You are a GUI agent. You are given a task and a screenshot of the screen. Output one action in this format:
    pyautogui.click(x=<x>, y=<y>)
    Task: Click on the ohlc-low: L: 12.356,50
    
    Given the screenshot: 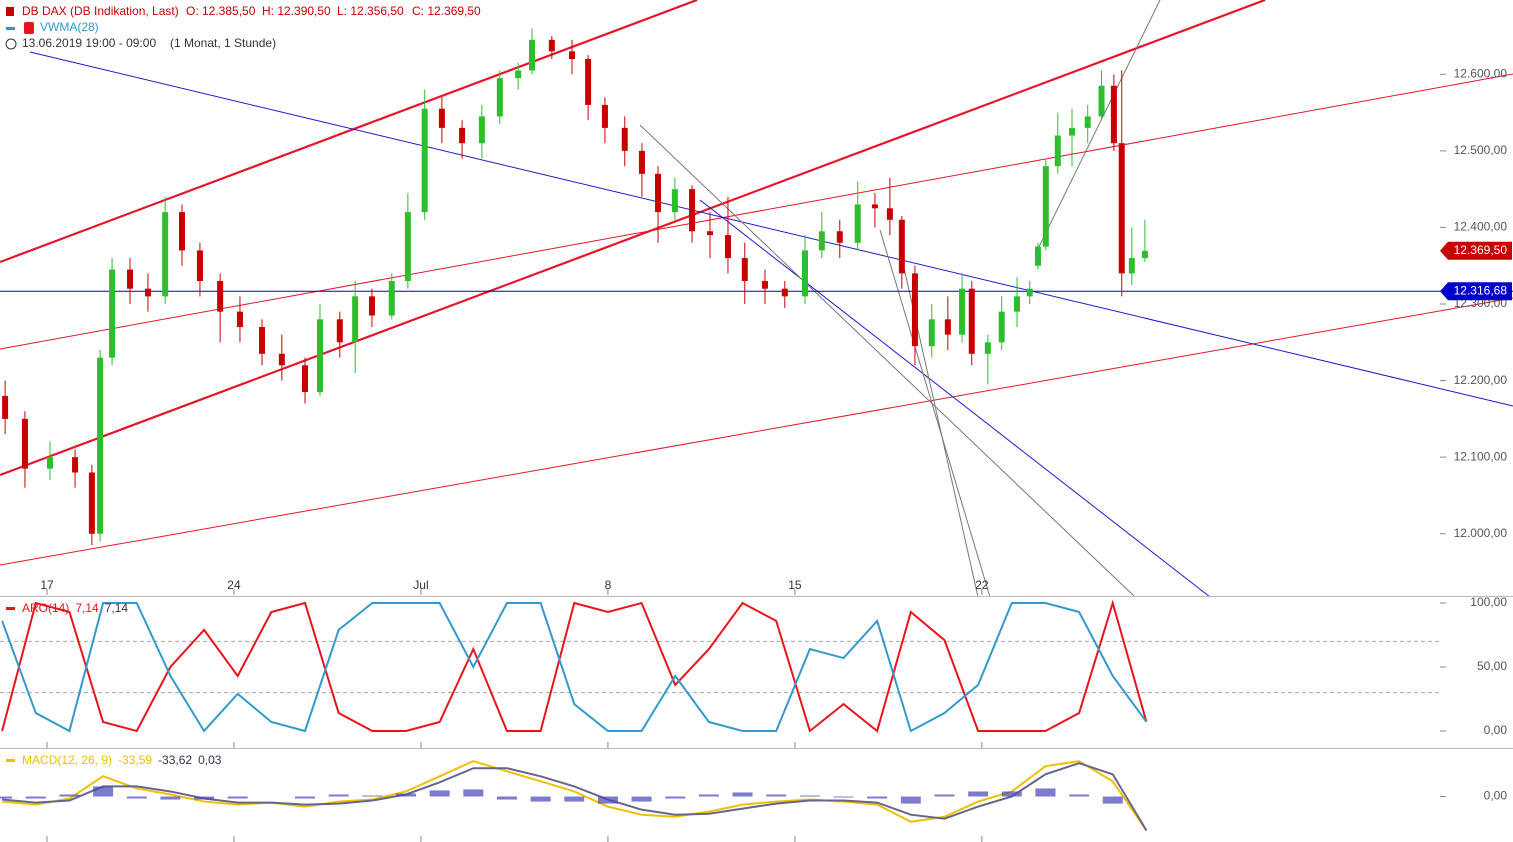 What is the action you would take?
    pyautogui.click(x=370, y=11)
    